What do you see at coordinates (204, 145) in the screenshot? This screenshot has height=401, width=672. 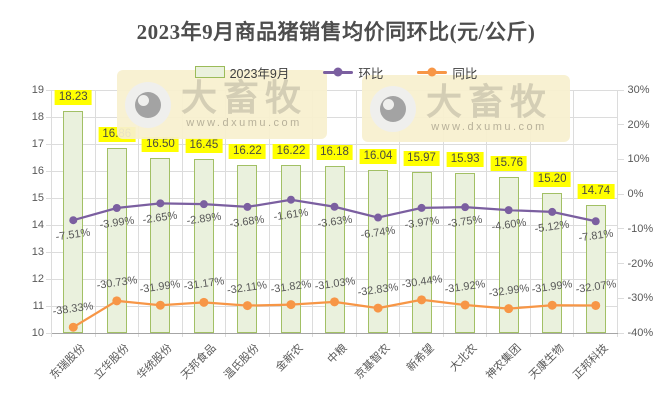 I see `bar-value-label: 16.45` at bounding box center [204, 145].